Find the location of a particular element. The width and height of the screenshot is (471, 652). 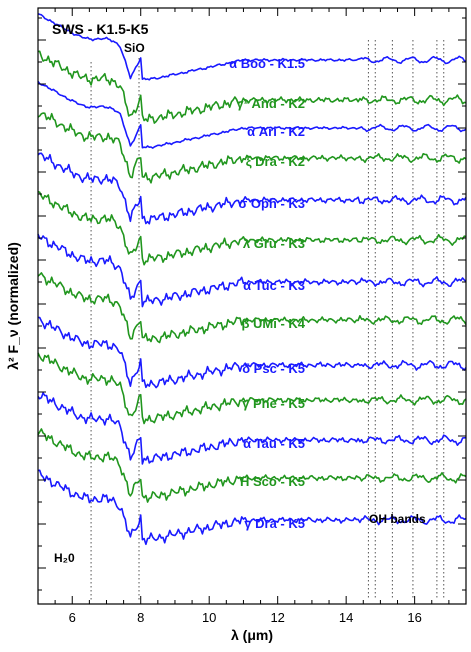

x-tick-label-12: 12 is located at coordinates (277, 617).